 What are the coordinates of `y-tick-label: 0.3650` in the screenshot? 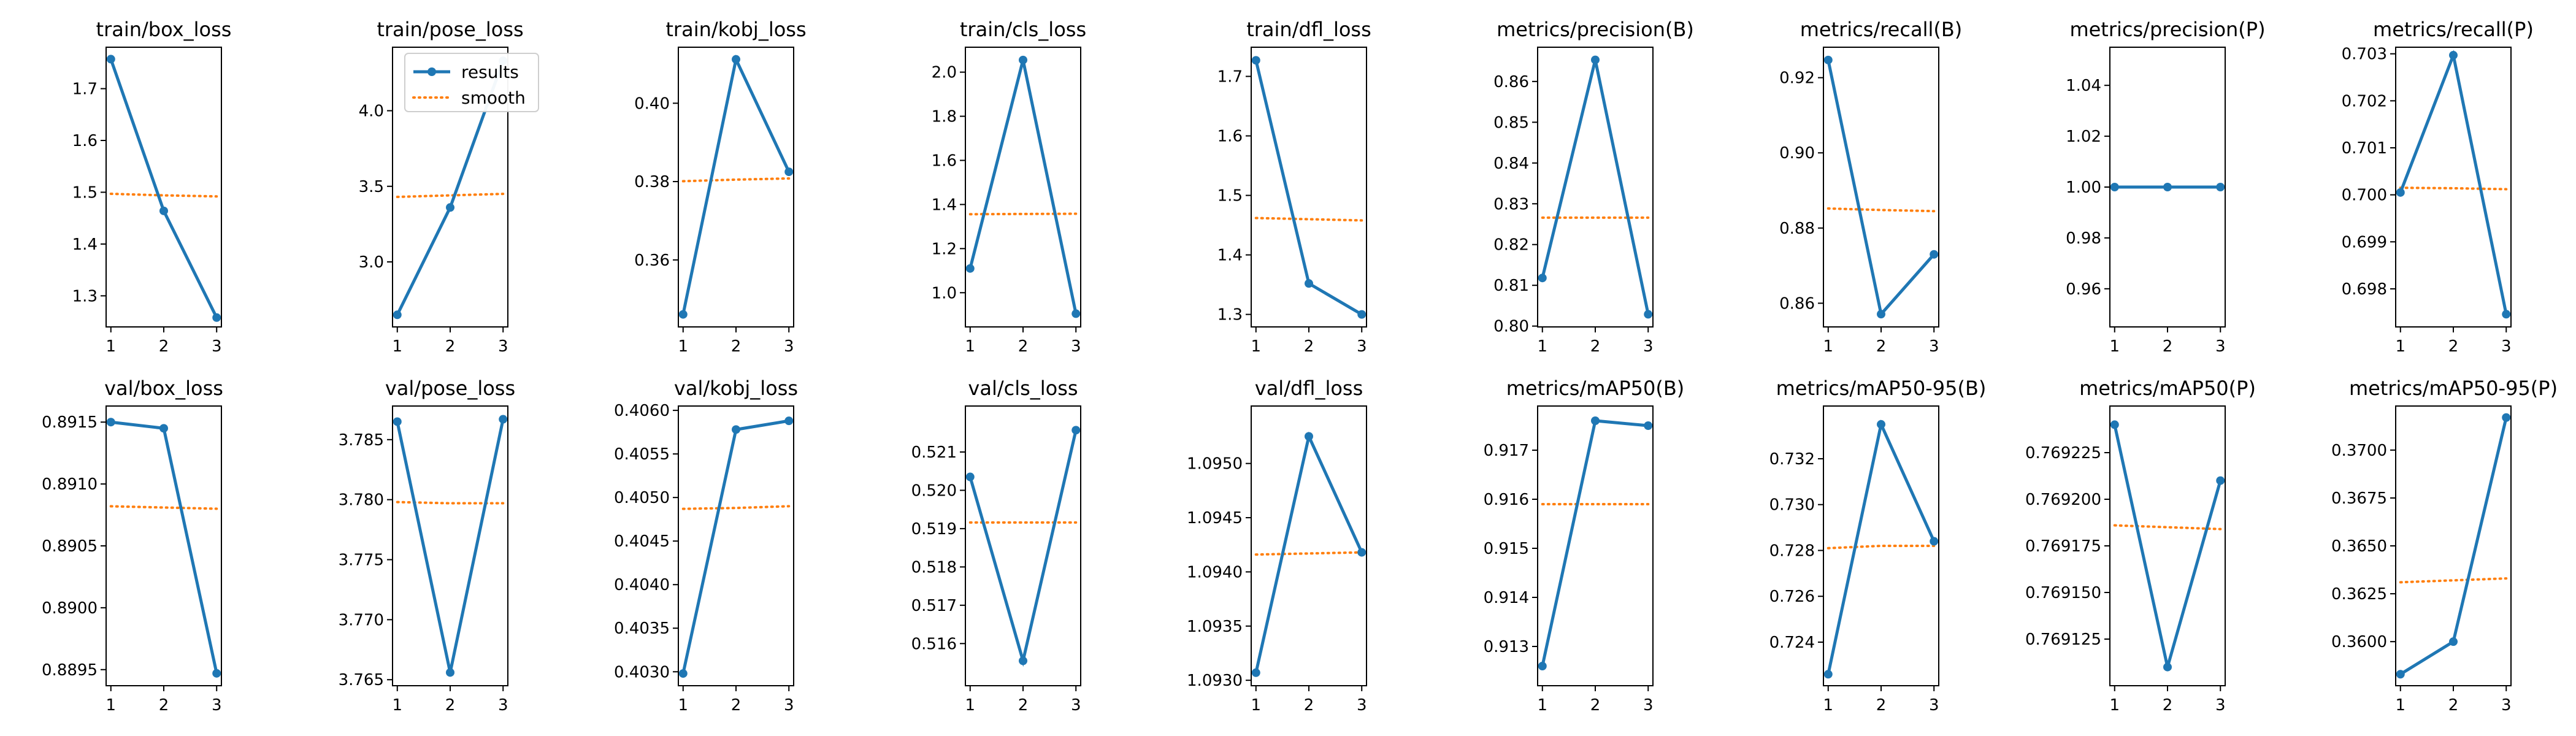 It's located at (2359, 546).